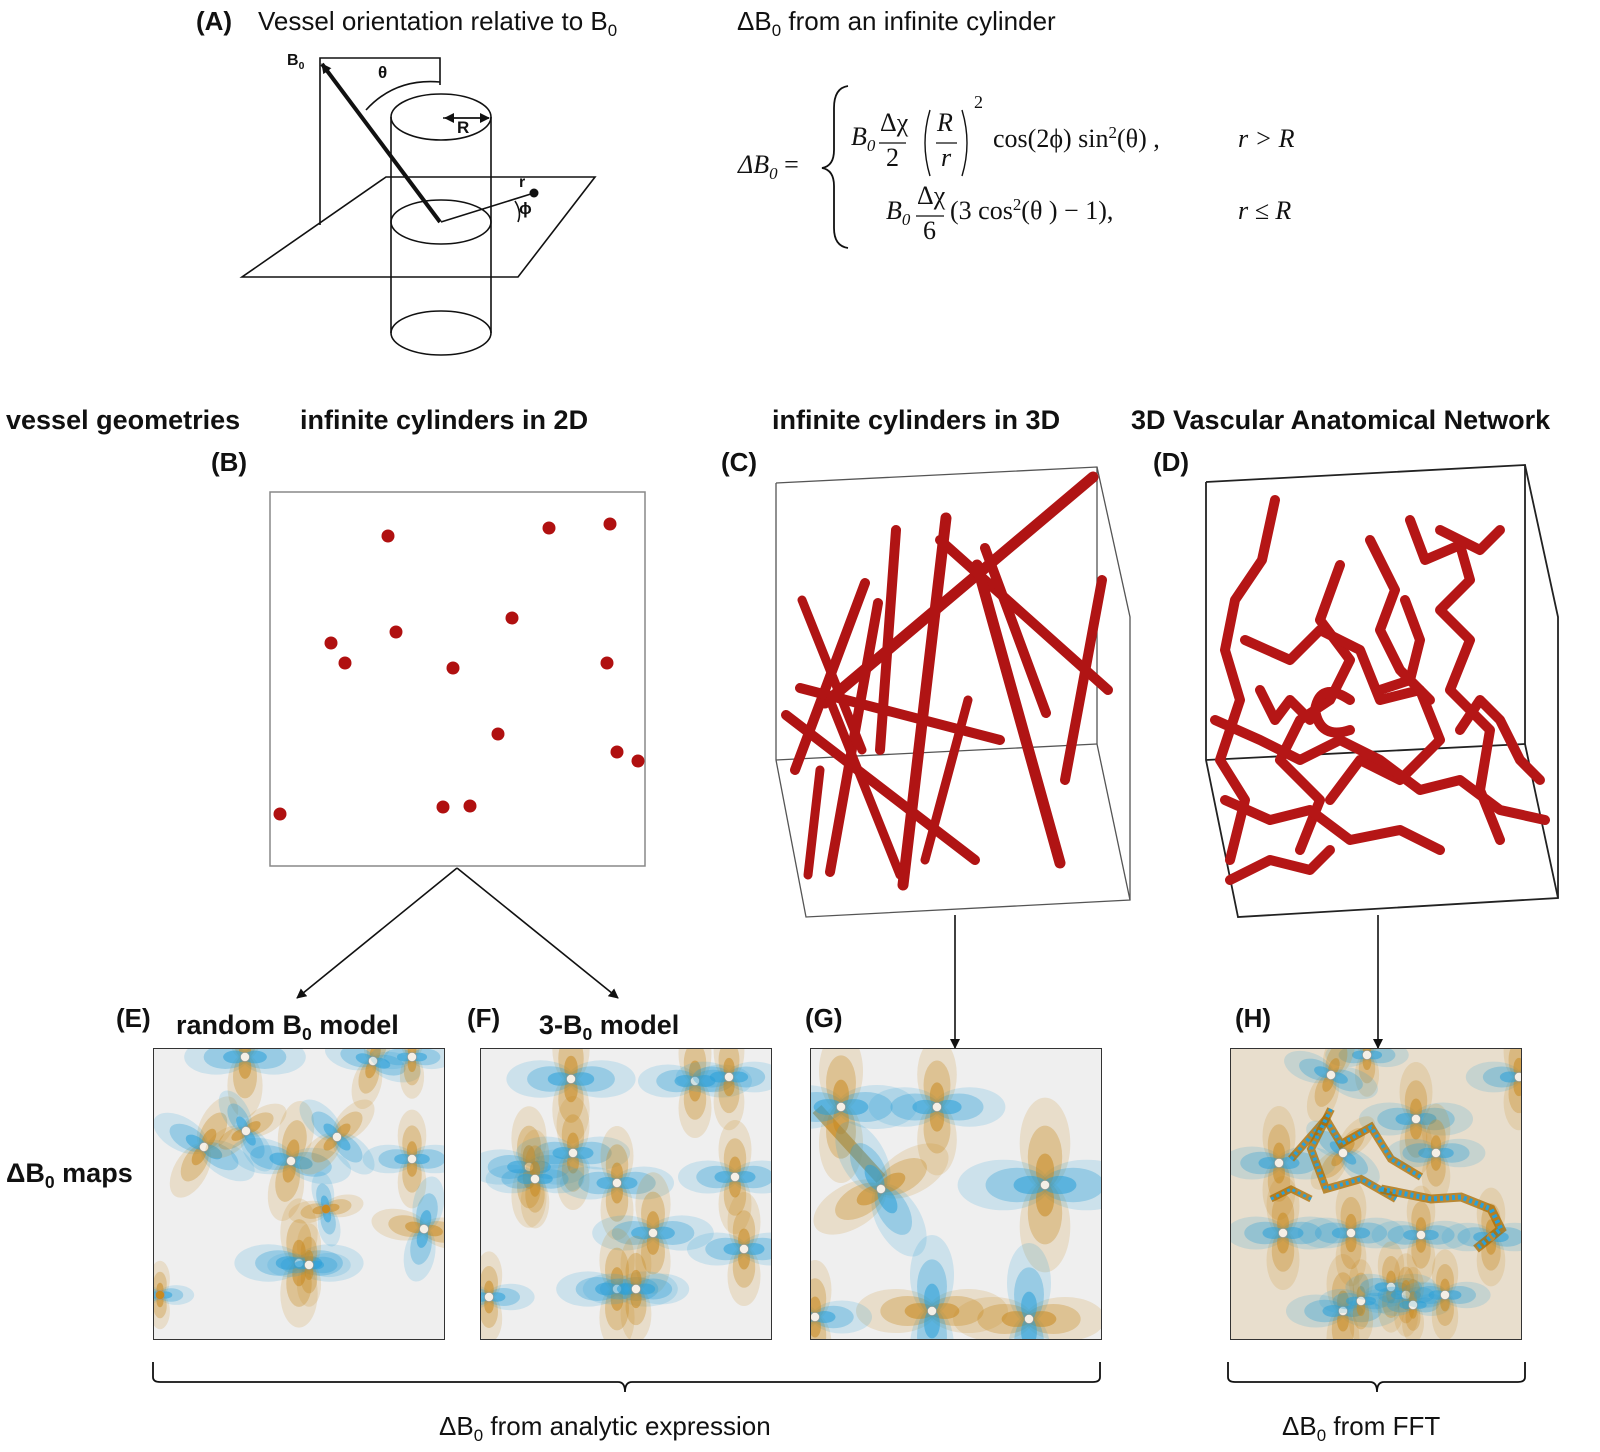 The width and height of the screenshot is (1600, 1452). What do you see at coordinates (534, 193) in the screenshot?
I see `r-point` at bounding box center [534, 193].